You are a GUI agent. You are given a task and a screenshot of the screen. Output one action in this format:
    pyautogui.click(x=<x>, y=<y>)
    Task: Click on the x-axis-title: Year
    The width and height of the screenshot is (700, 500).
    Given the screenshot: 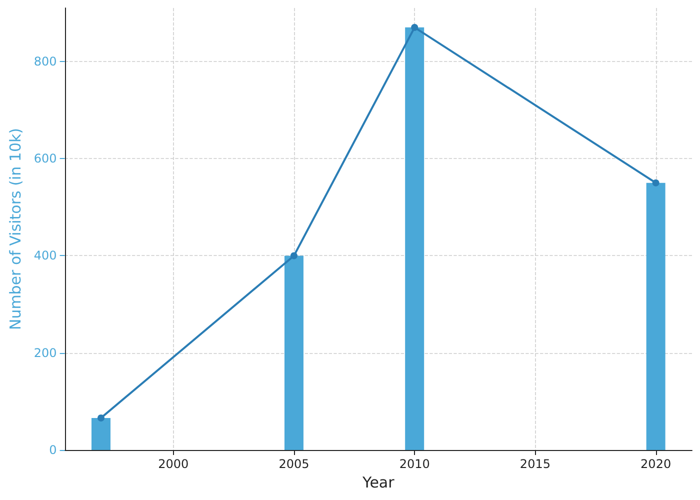 What is the action you would take?
    pyautogui.click(x=379, y=482)
    